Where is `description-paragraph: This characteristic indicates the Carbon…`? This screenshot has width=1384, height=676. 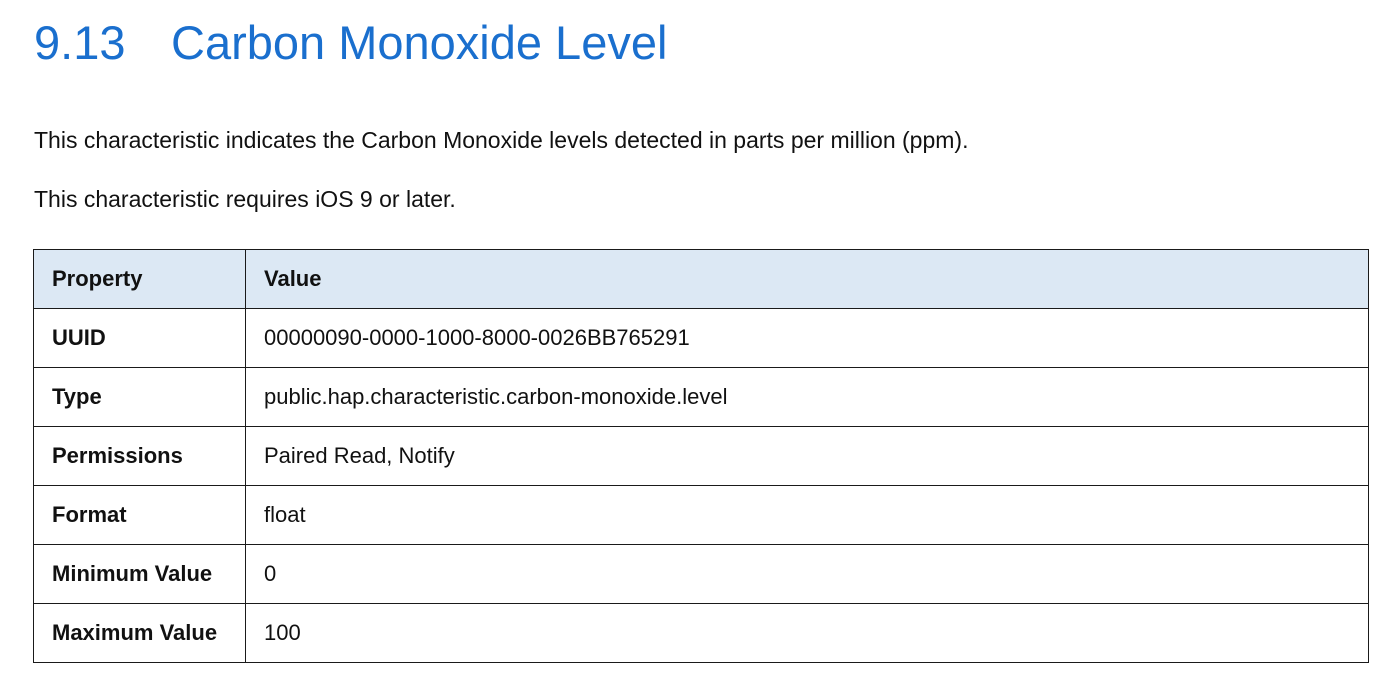 description-paragraph: This characteristic indicates the Carbon… is located at coordinates (501, 140).